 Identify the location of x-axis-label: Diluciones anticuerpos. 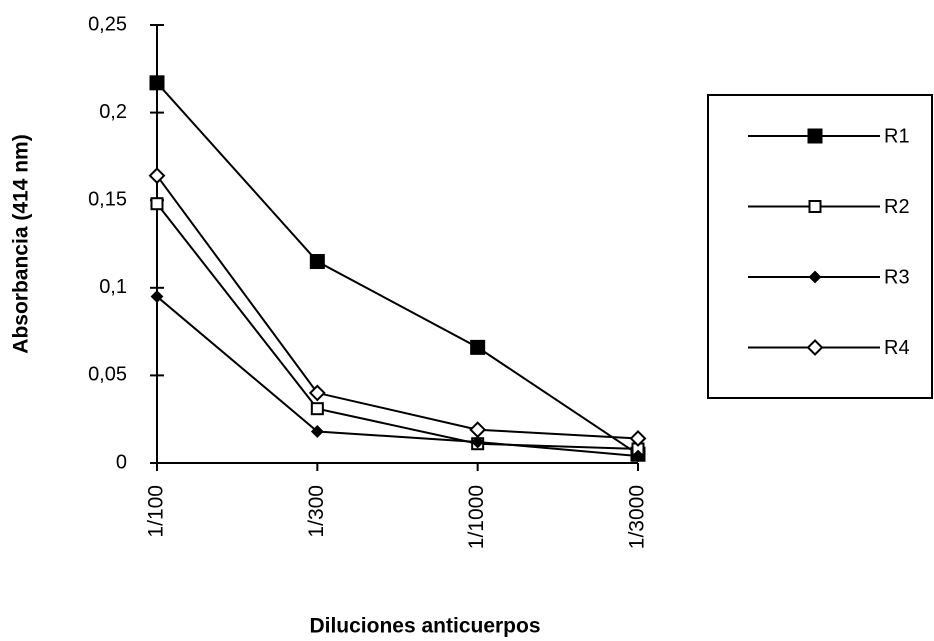
(424, 626).